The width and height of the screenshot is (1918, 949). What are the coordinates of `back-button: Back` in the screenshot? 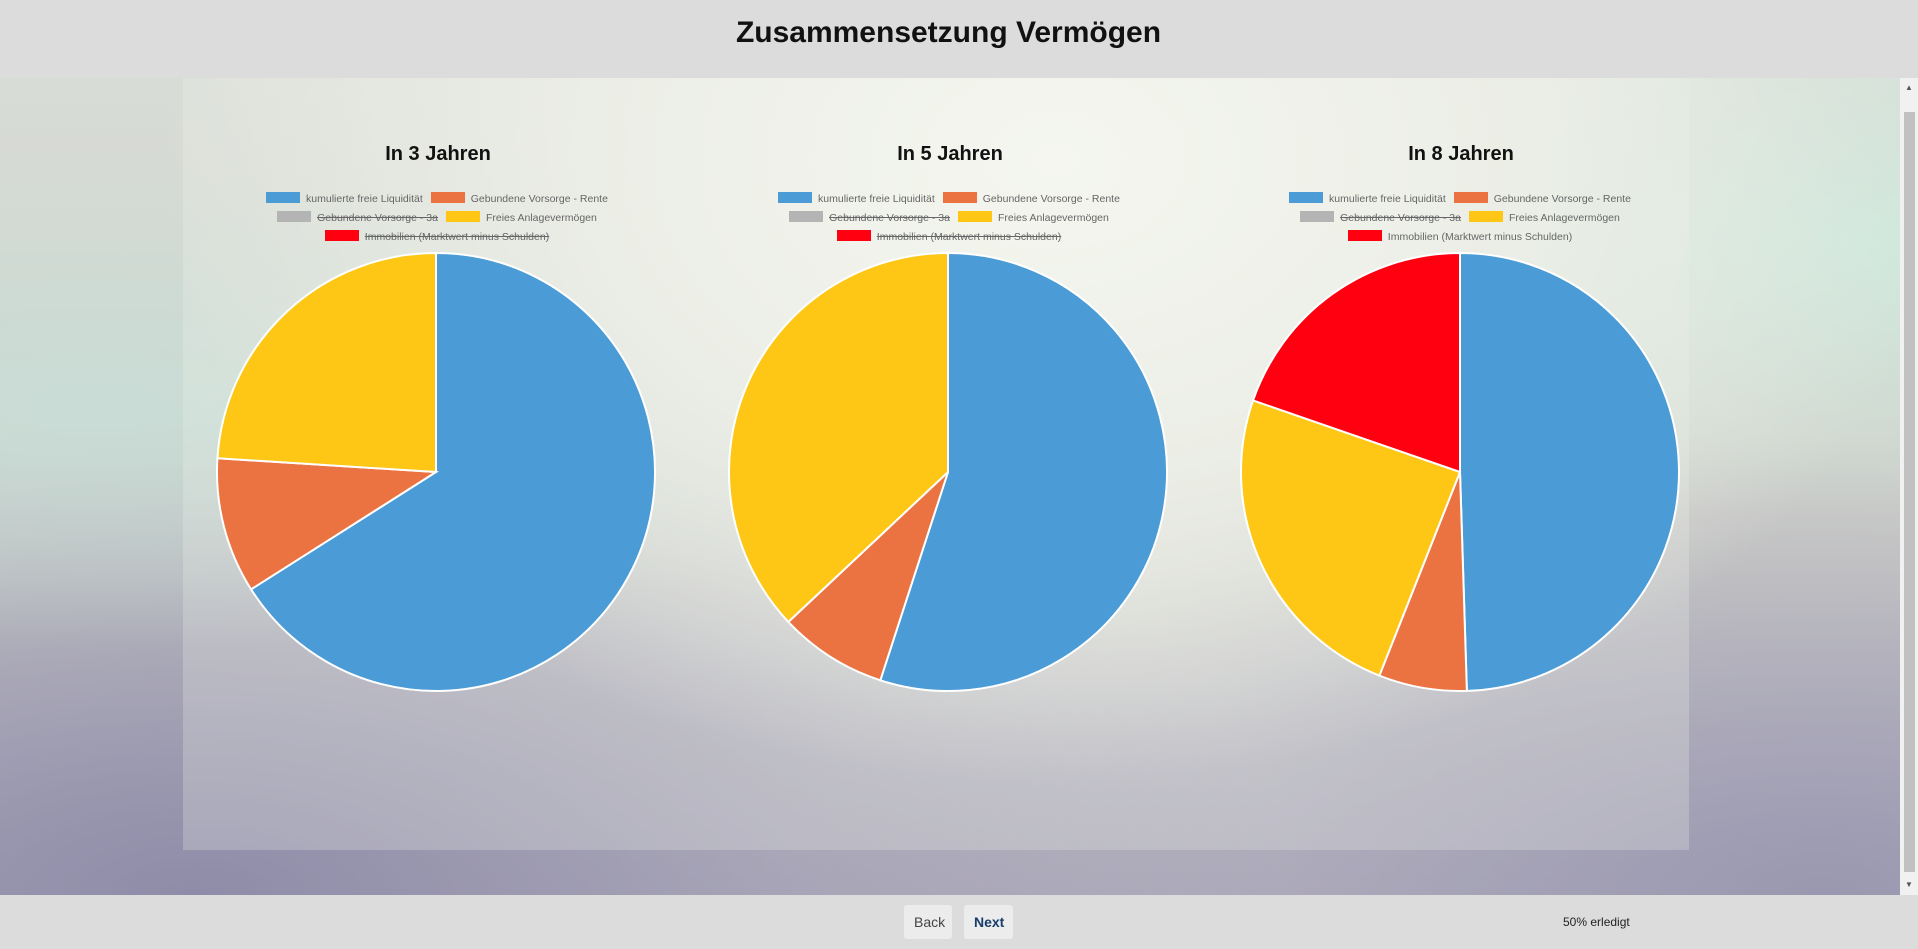 It's located at (928, 922).